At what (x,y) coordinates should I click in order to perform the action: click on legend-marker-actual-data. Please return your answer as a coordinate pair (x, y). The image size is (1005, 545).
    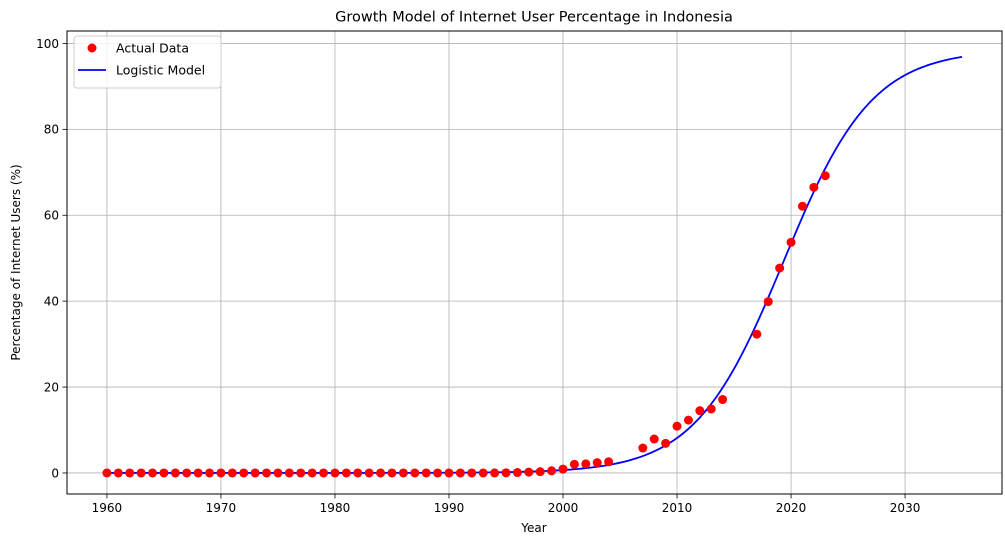
    Looking at the image, I should click on (92, 48).